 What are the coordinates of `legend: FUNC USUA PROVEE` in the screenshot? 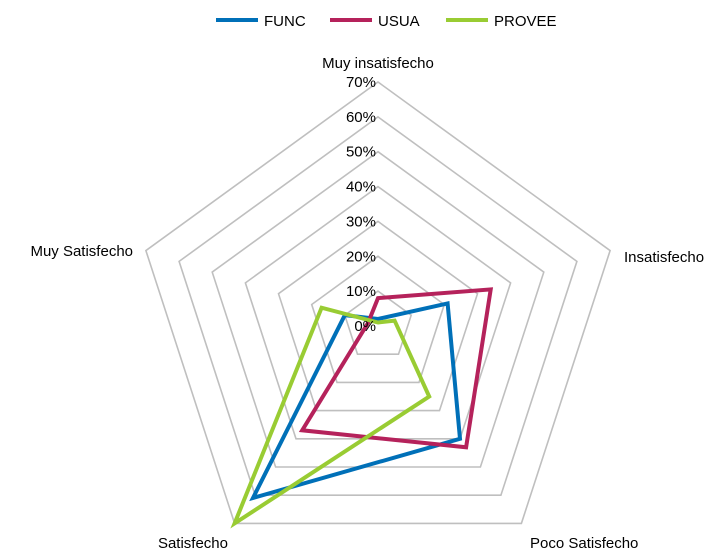 It's located at (386, 21).